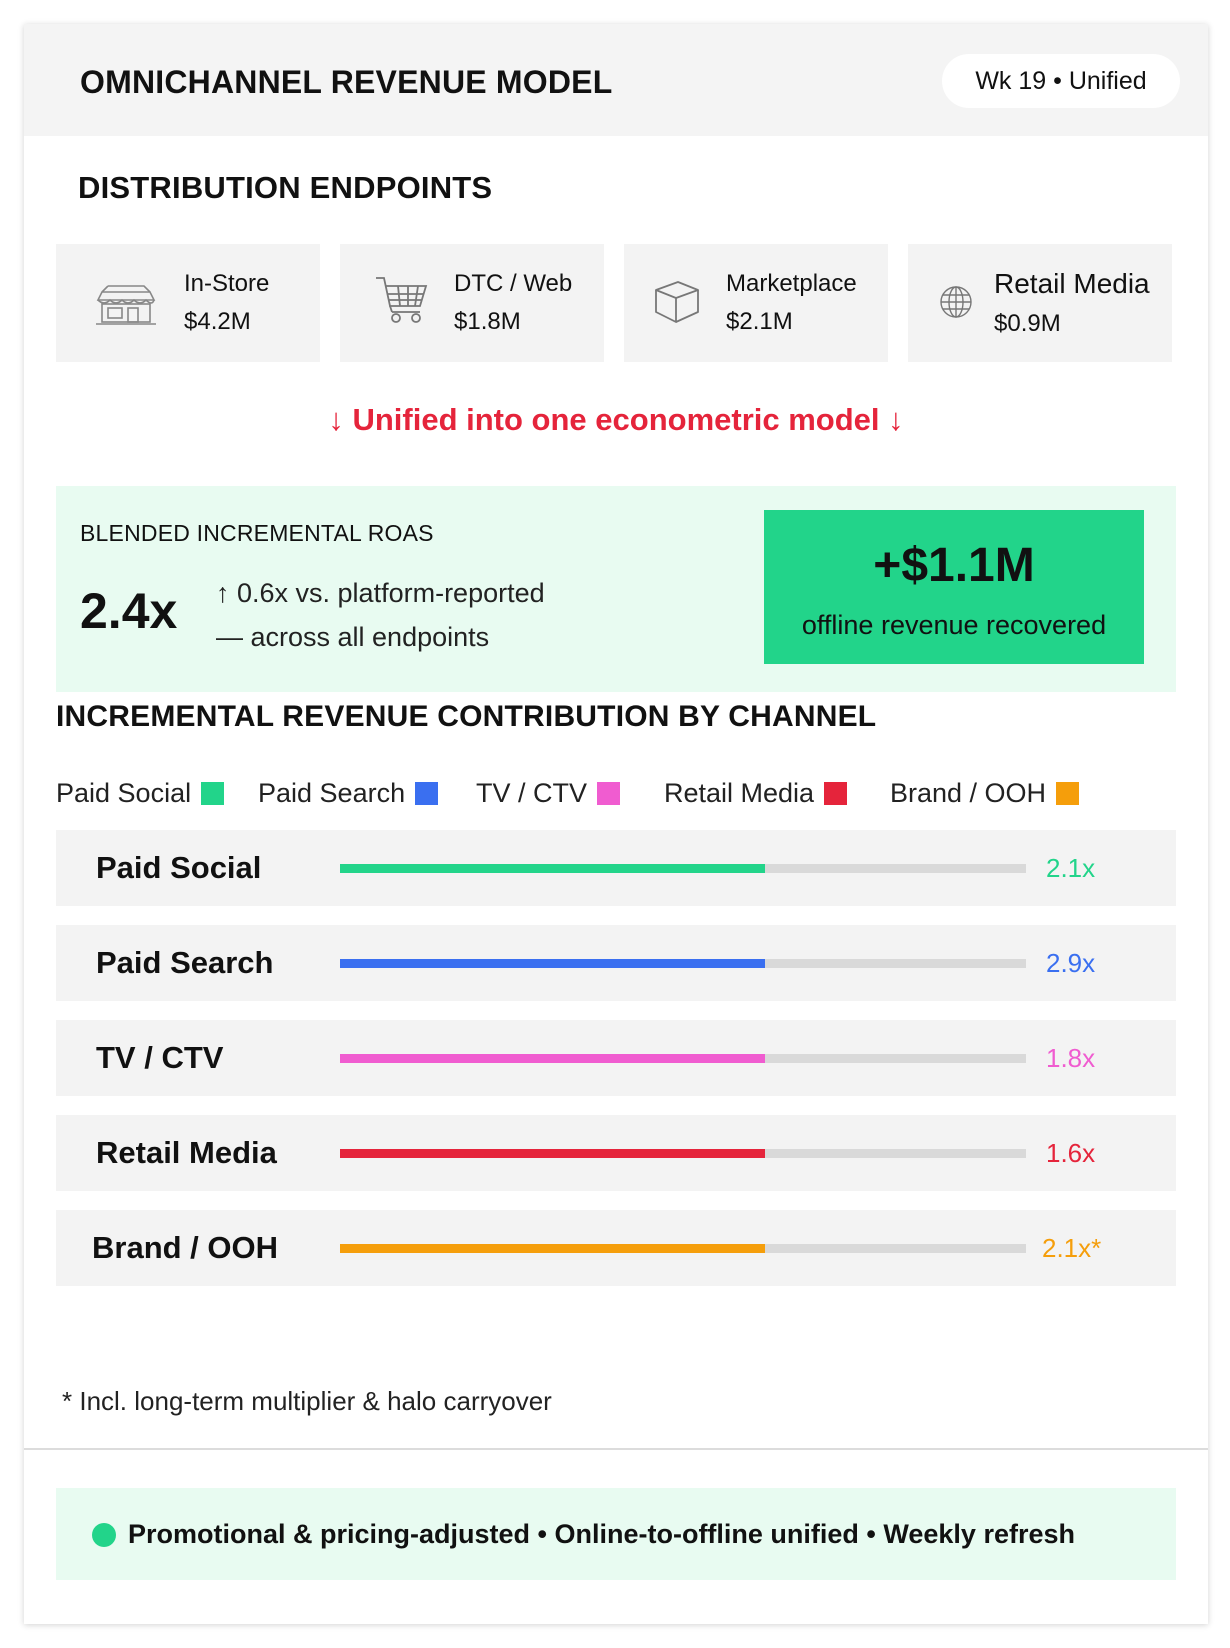 This screenshot has width=1230, height=1648. What do you see at coordinates (1061, 81) in the screenshot?
I see `week-badge: Wk 19 • Unified` at bounding box center [1061, 81].